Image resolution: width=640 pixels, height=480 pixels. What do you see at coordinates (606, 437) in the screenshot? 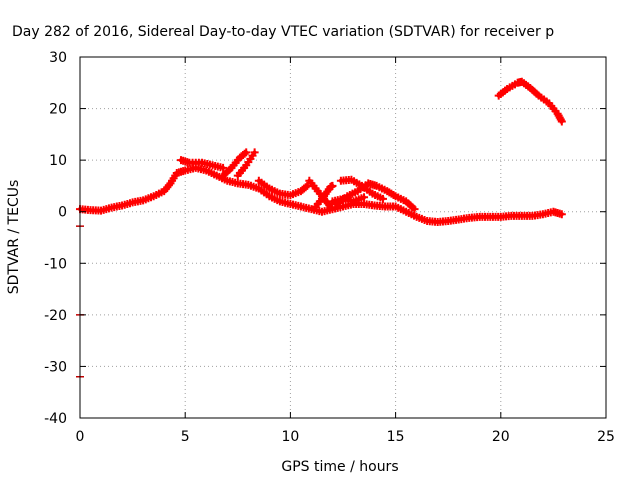
I see `x-tick-label: 25` at bounding box center [606, 437].